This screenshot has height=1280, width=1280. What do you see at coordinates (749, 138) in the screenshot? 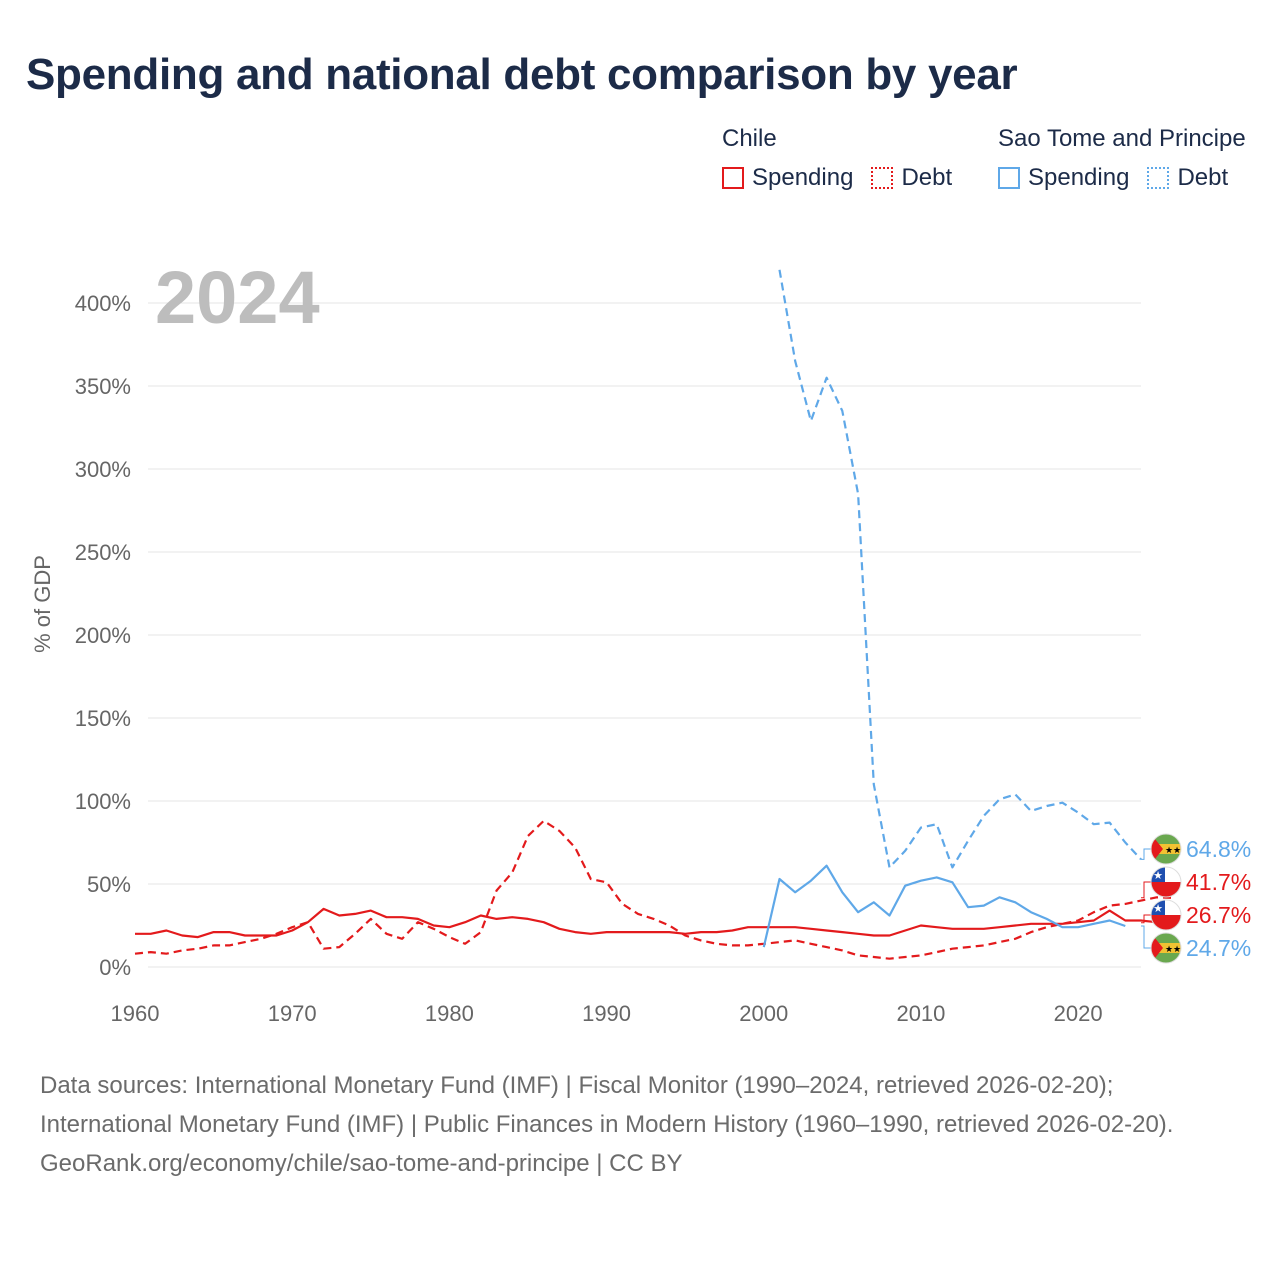
I see `legend-group-title: Chile` at bounding box center [749, 138].